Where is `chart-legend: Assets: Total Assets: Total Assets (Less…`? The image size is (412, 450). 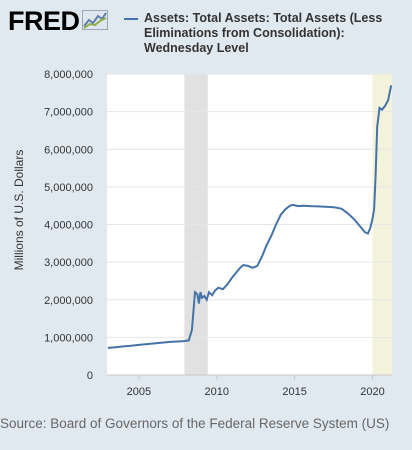 chart-legend: Assets: Total Assets: Total Assets (Less… is located at coordinates (264, 33).